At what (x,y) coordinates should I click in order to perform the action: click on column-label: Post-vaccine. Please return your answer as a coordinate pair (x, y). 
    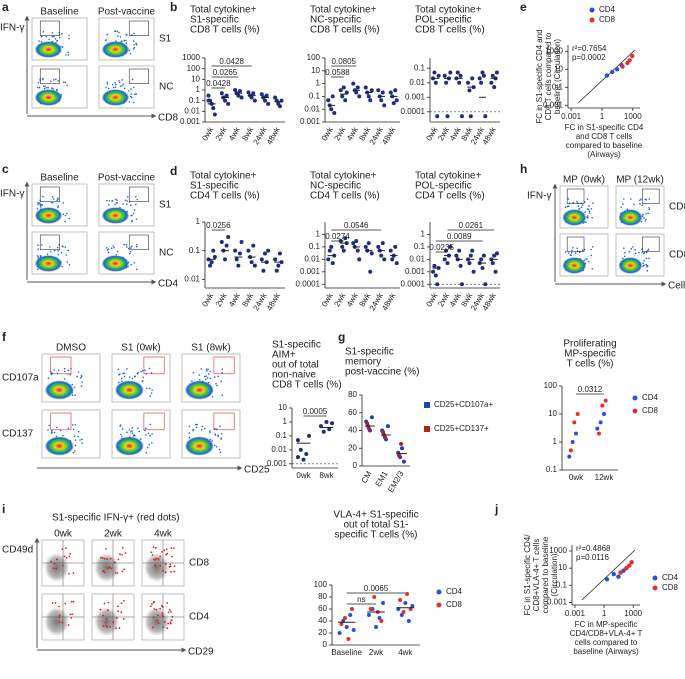
    Looking at the image, I should click on (127, 178).